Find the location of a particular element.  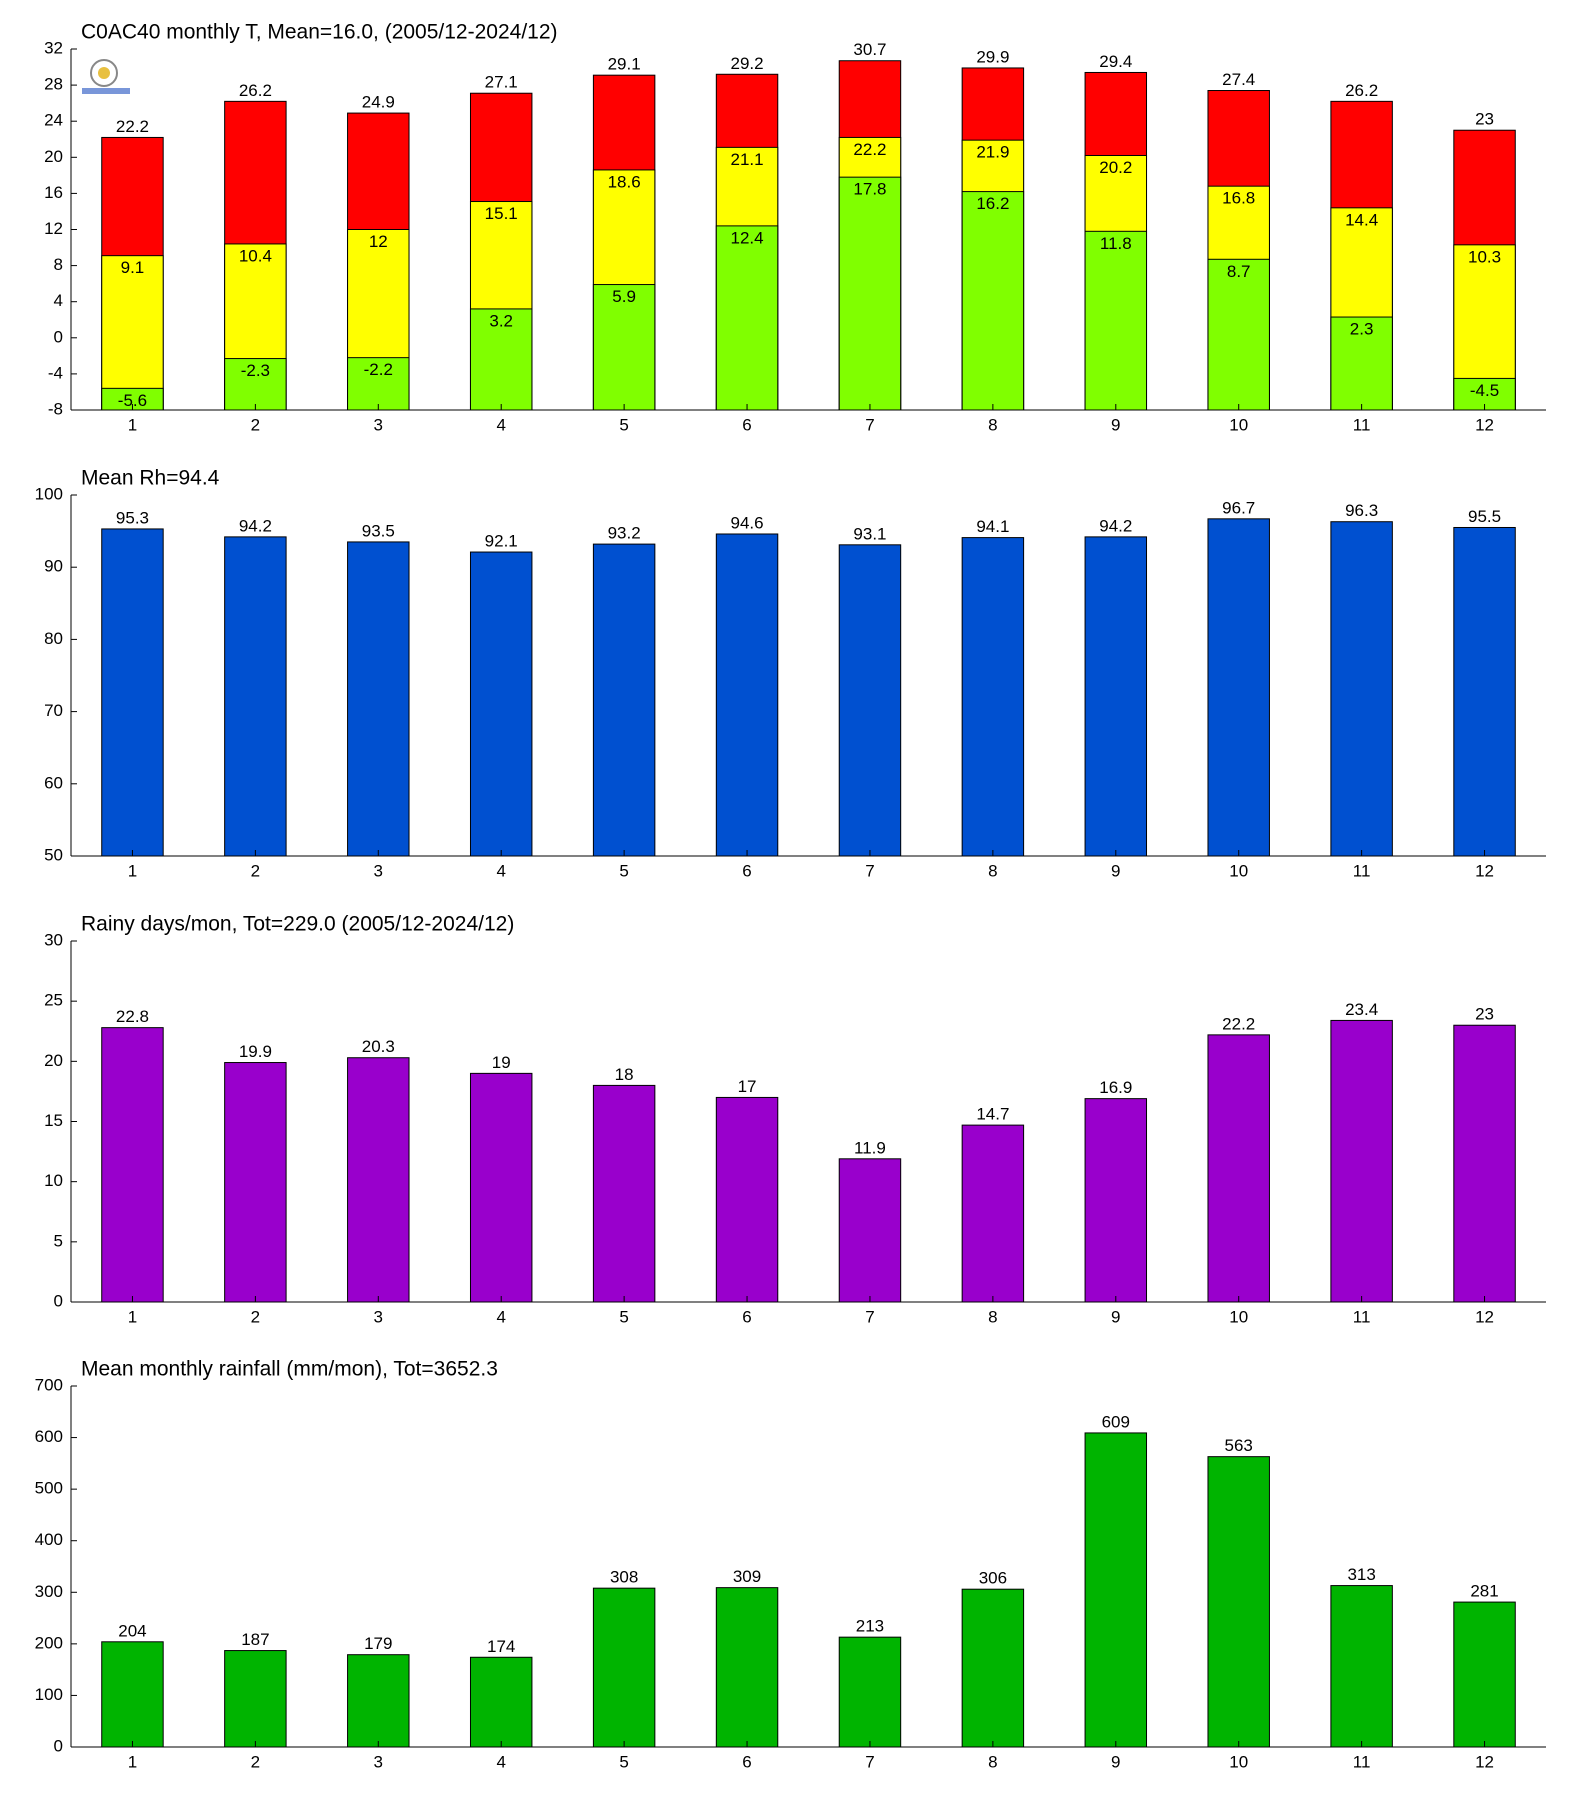

value-label: 187 is located at coordinates (255, 1639).